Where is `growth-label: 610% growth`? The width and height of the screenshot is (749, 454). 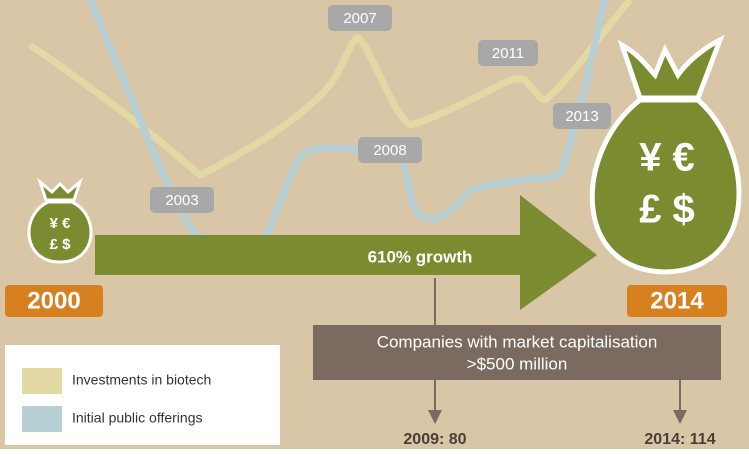 growth-label: 610% growth is located at coordinates (420, 256).